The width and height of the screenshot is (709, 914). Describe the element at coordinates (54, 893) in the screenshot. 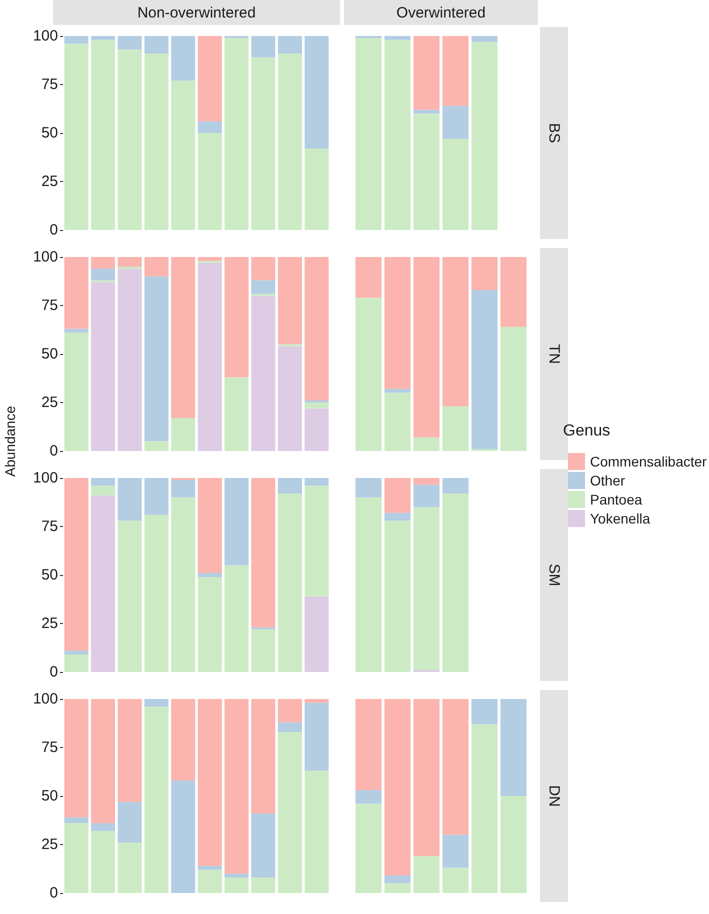

I see `y-tick-label: 0` at that location.